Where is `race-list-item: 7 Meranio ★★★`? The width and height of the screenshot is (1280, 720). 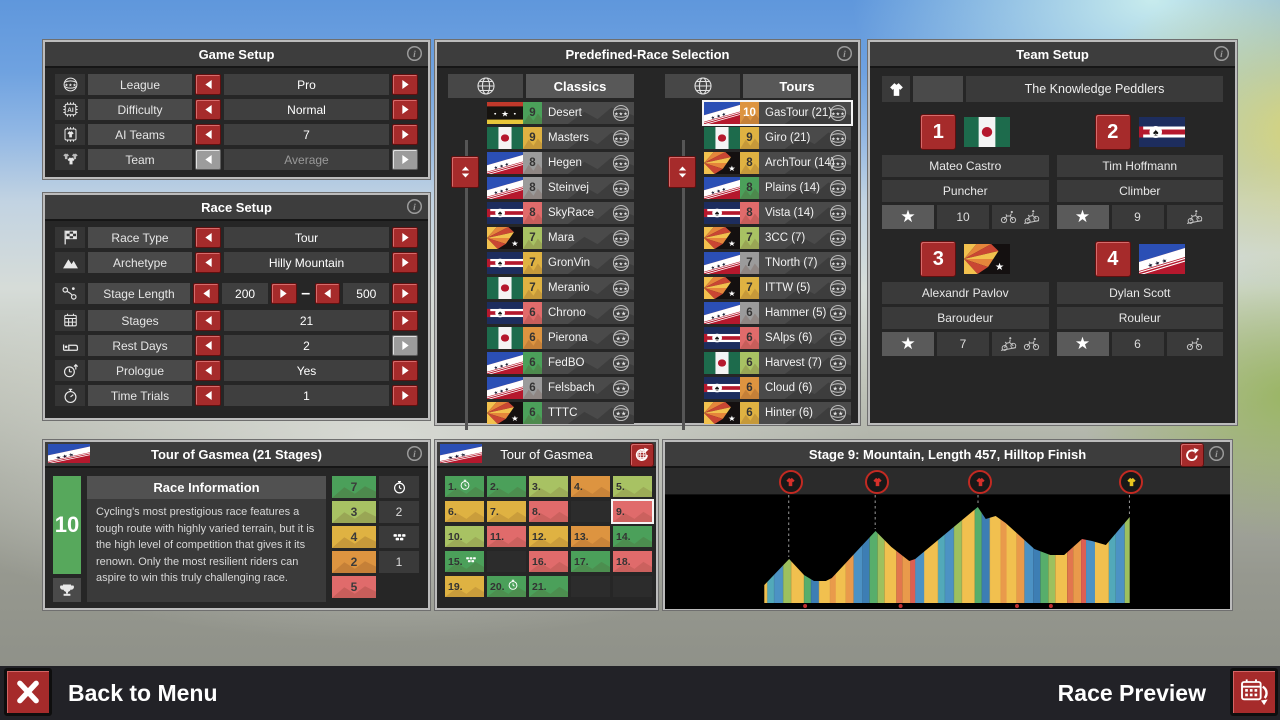
race-list-item: 7 Meranio ★★★ is located at coordinates (560, 288).